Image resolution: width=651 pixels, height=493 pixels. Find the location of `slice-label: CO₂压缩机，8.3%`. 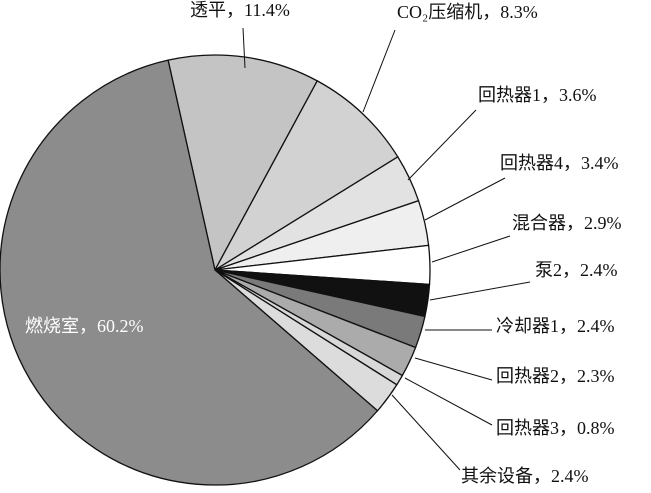

slice-label: CO₂压缩机，8.3% is located at coordinates (467, 12).